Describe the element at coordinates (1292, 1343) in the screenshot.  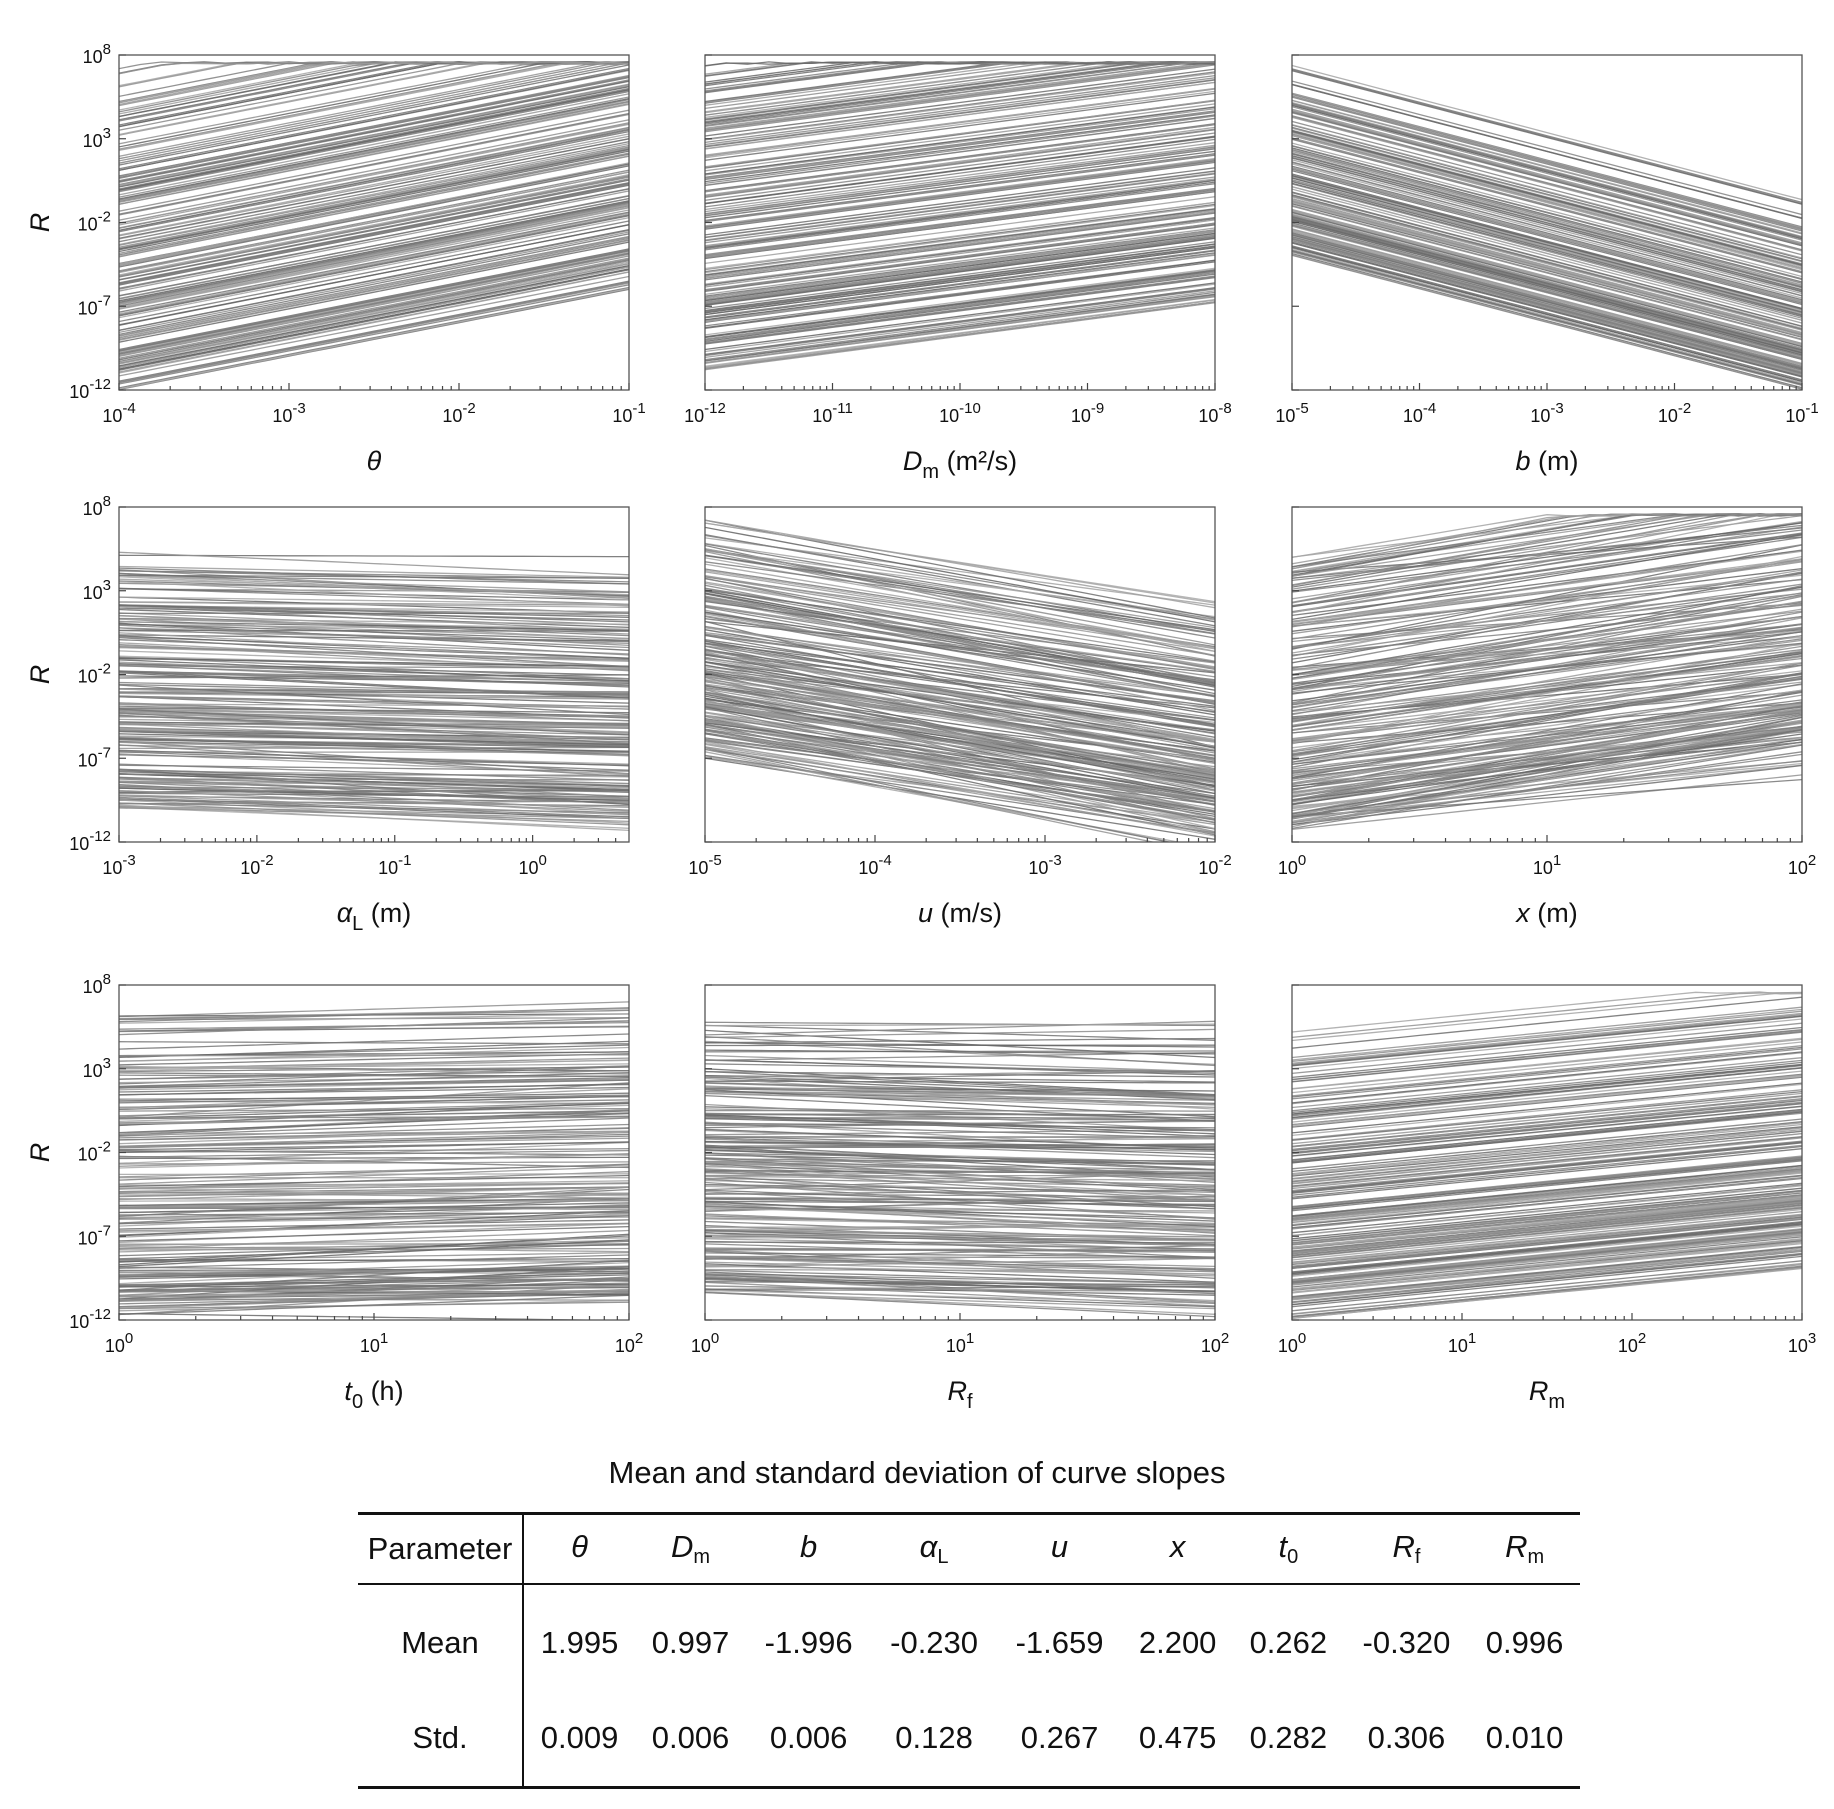
I see `x-tick-label: 10⁰` at that location.